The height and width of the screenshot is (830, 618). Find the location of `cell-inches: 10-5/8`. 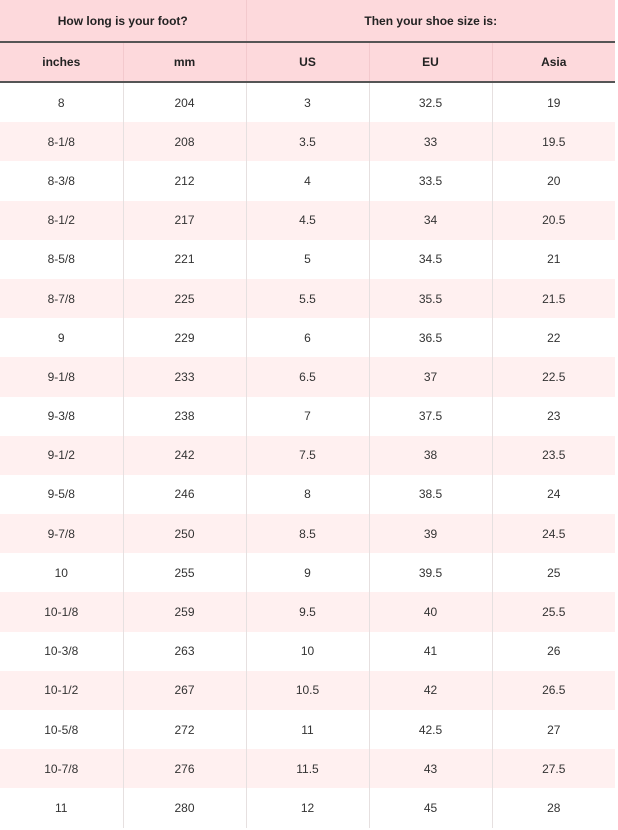

cell-inches: 10-5/8 is located at coordinates (61, 729).